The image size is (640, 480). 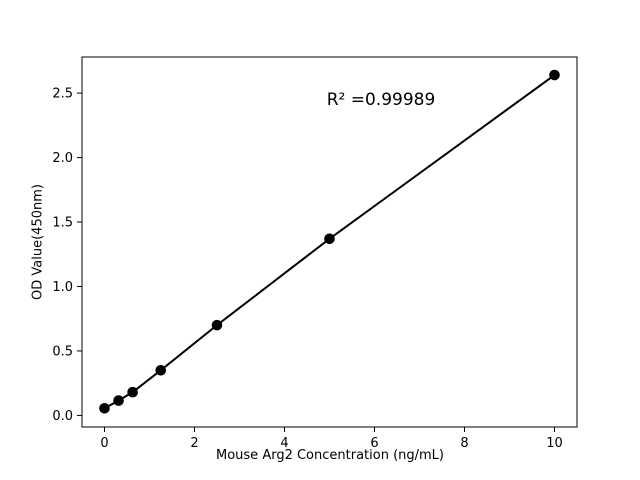 What do you see at coordinates (62, 351) in the screenshot?
I see `y-tick-label: 0.5` at bounding box center [62, 351].